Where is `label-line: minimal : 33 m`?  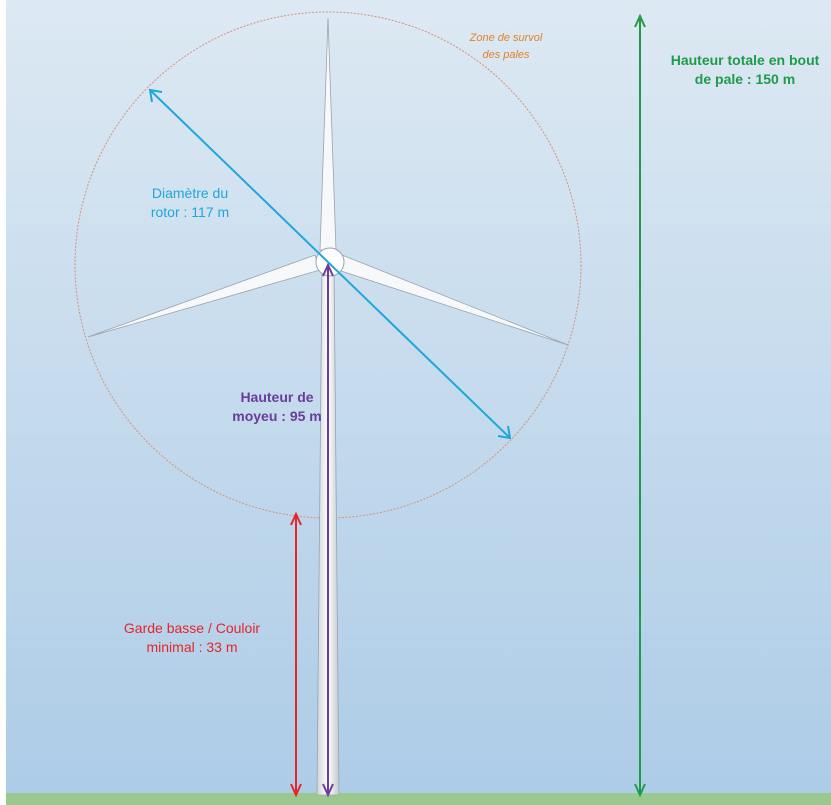
label-line: minimal : 33 m is located at coordinates (192, 647).